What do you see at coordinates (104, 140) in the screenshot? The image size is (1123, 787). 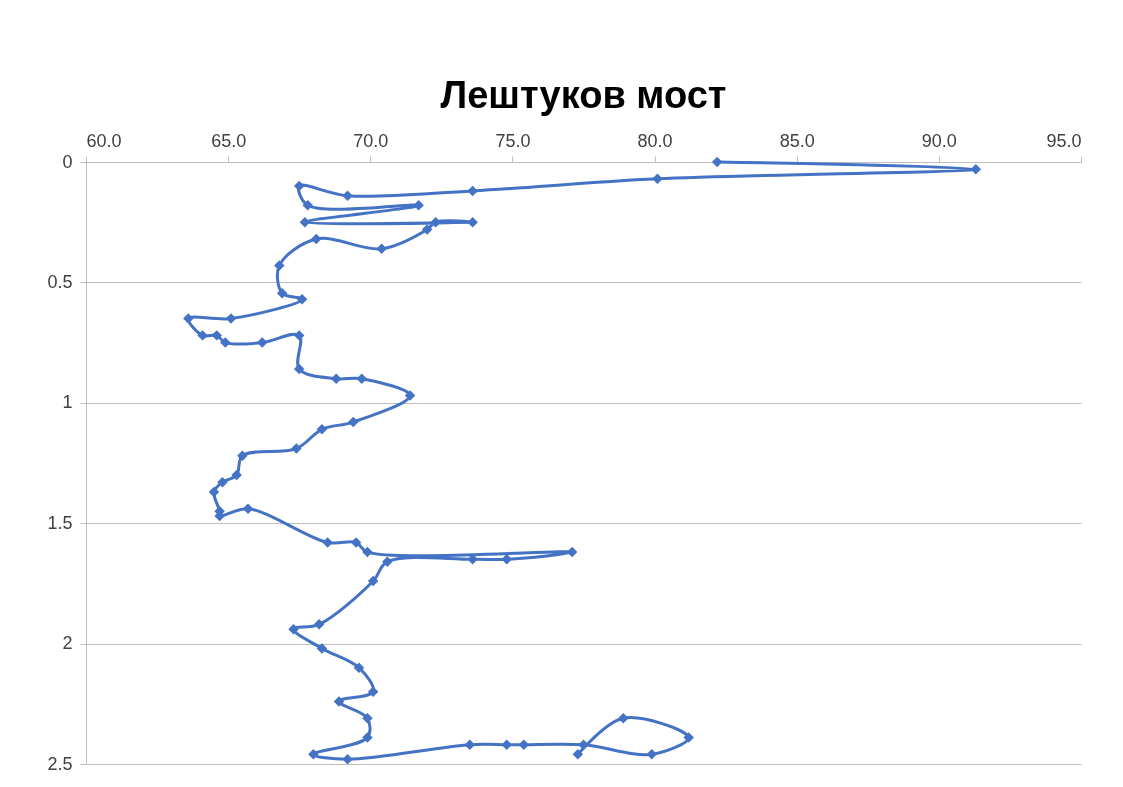 I see `x-tick-label: 60.0` at bounding box center [104, 140].